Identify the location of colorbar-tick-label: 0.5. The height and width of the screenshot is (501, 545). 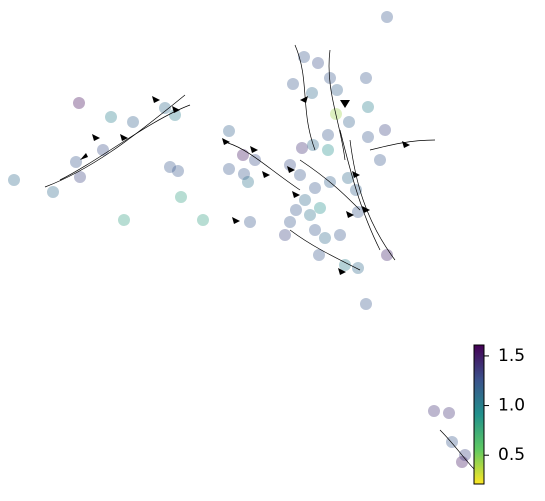
(511, 455).